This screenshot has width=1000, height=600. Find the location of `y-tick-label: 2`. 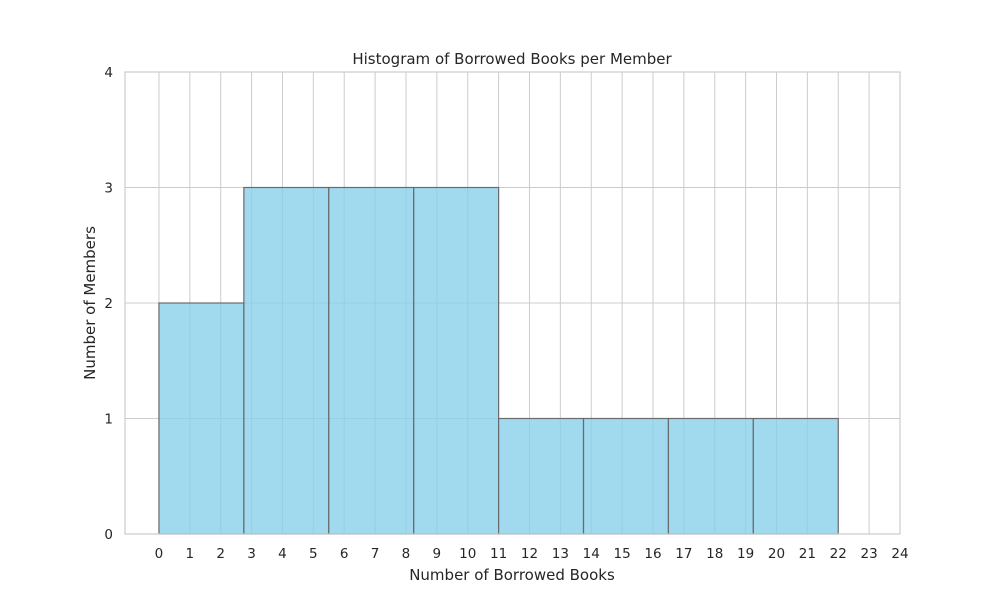

y-tick-label: 2 is located at coordinates (108, 304).